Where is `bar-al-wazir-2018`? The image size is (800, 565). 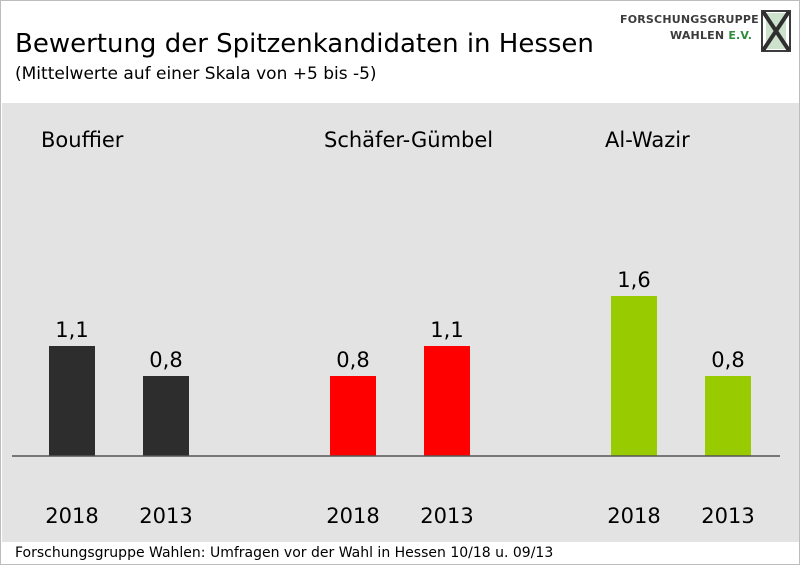 bar-al-wazir-2018 is located at coordinates (634, 376).